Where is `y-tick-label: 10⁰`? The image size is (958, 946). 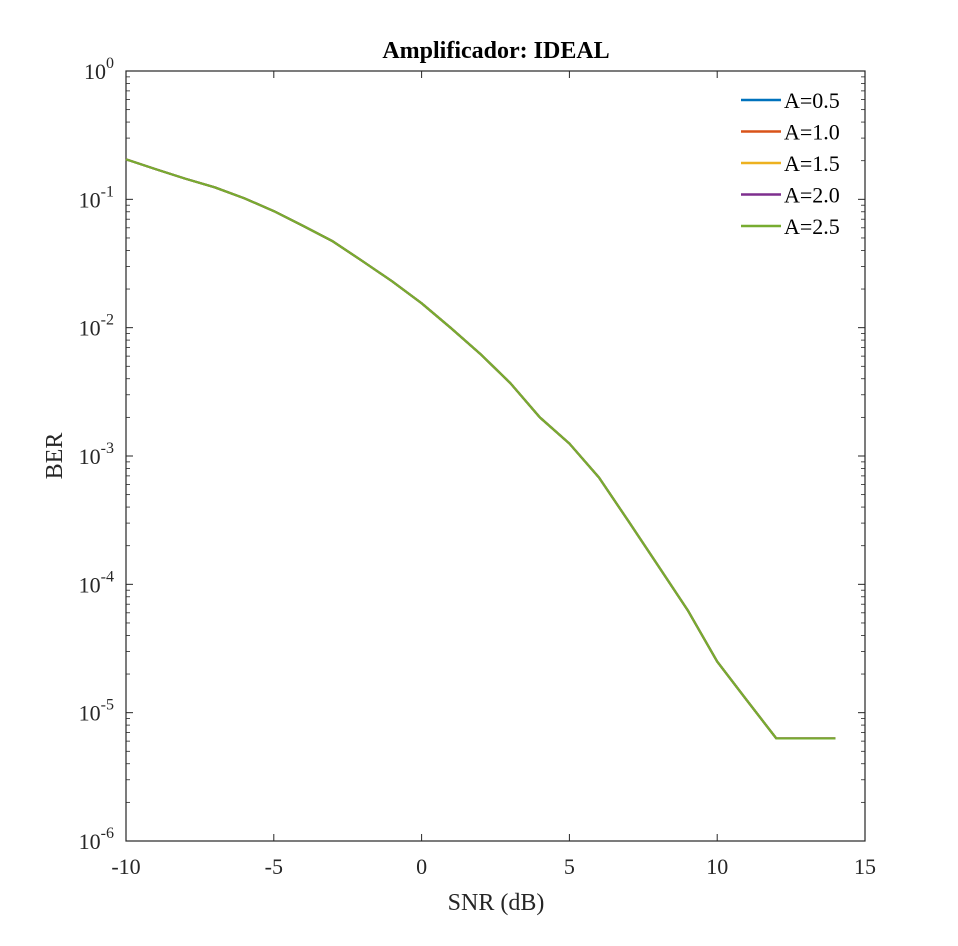 y-tick-label: 10⁰ is located at coordinates (99, 69).